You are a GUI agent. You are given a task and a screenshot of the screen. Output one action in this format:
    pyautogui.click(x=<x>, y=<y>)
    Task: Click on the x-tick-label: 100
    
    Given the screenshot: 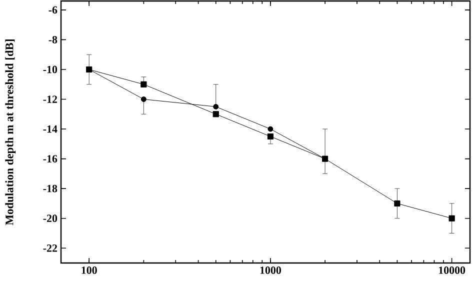 What is the action you would take?
    pyautogui.click(x=89, y=270)
    